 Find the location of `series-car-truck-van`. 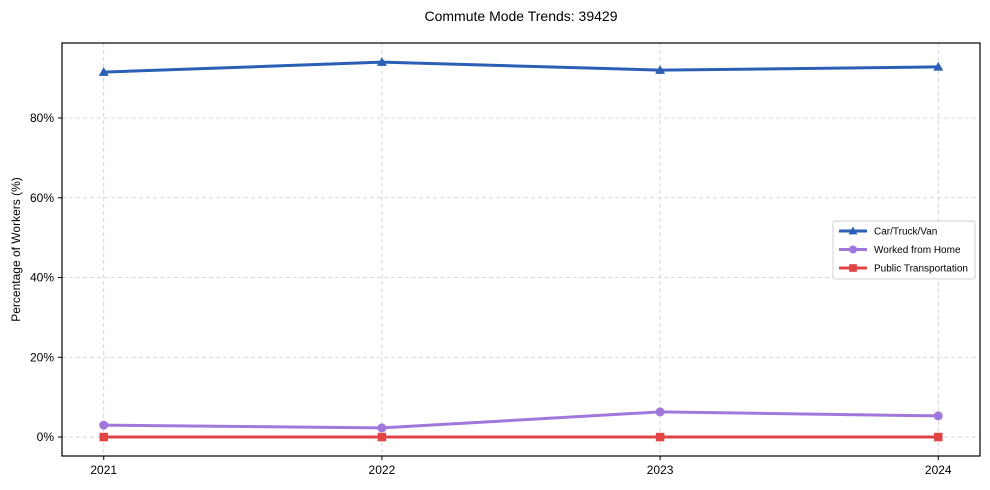

series-car-truck-van is located at coordinates (521, 66).